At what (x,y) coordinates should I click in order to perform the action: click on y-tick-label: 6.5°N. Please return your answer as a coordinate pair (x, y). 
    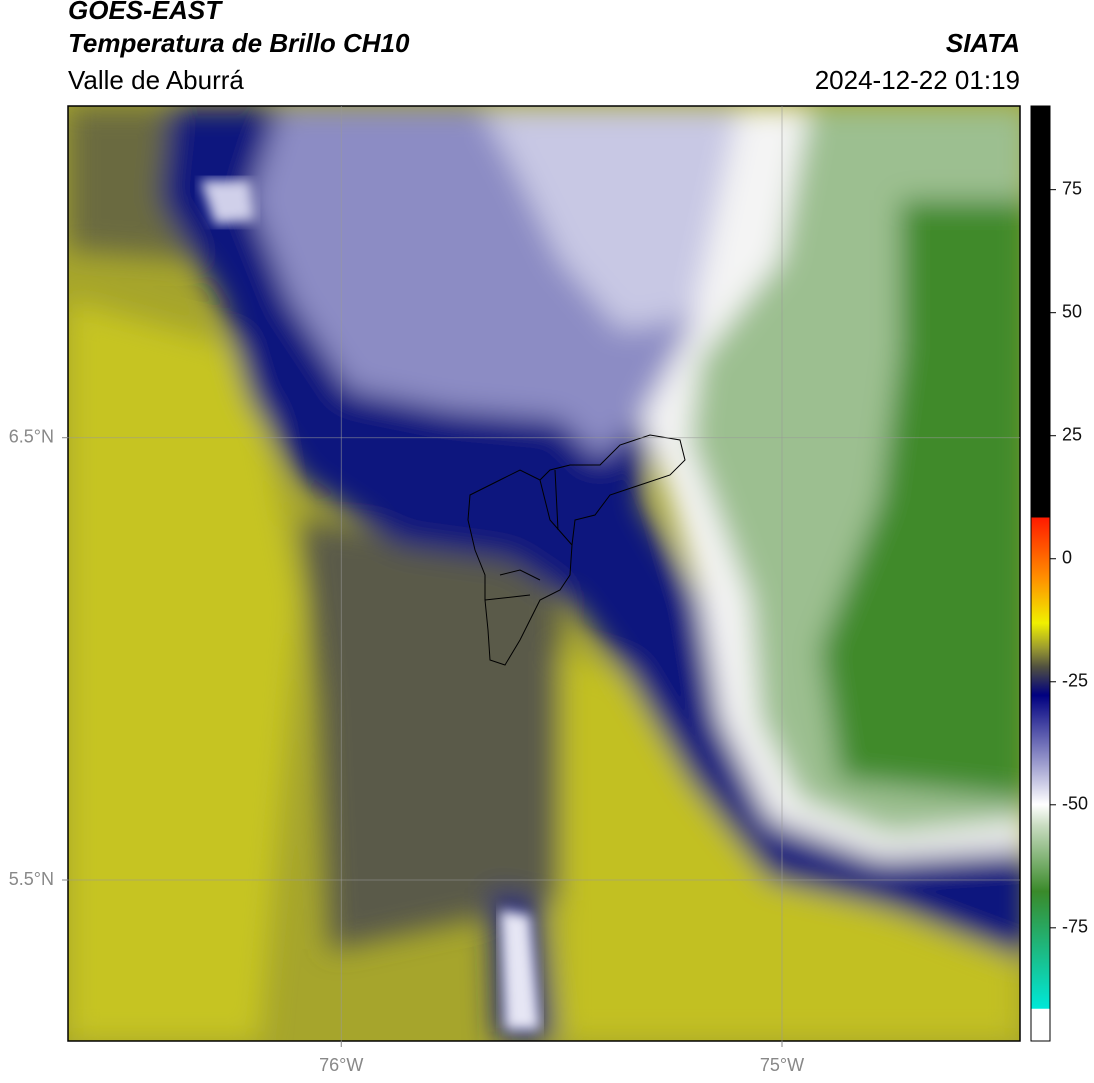
    Looking at the image, I should click on (31, 436).